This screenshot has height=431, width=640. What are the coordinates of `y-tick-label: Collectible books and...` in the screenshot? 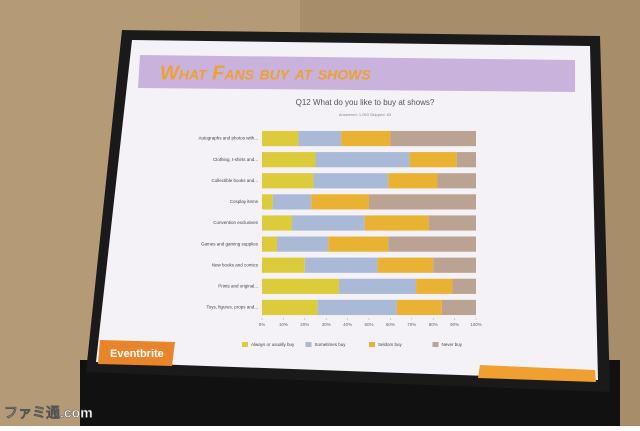 It's located at (234, 180).